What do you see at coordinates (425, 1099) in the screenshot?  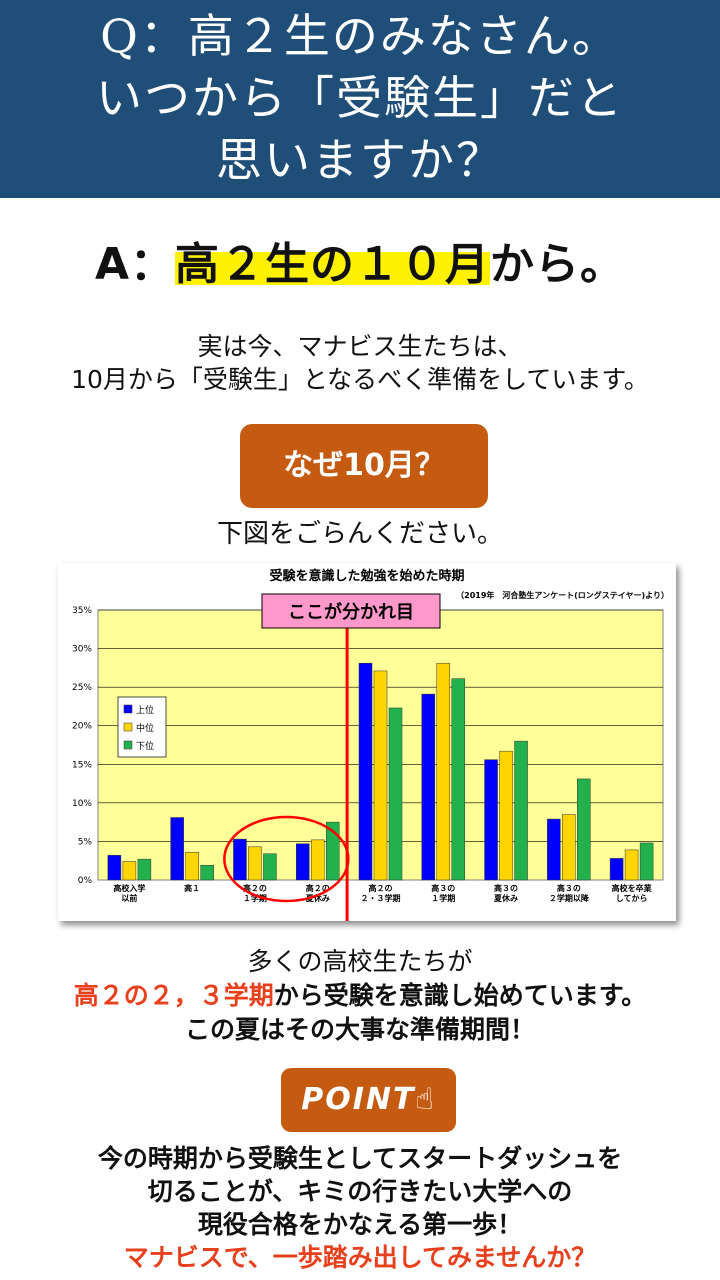 I see `pointing-hand-icon: ☝` at bounding box center [425, 1099].